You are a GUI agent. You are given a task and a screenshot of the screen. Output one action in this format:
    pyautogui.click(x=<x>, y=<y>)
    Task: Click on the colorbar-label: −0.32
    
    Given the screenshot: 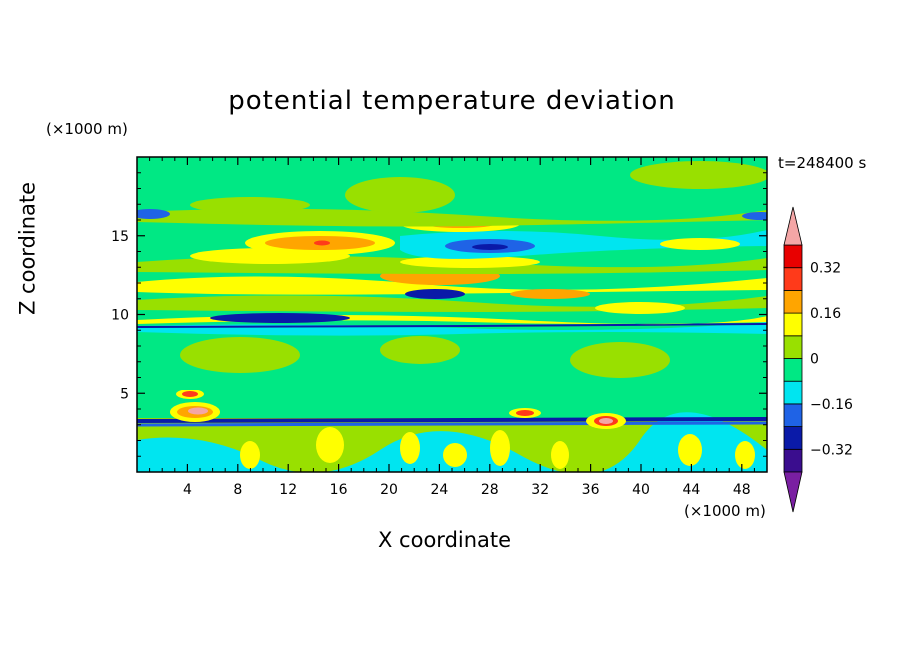 What is the action you would take?
    pyautogui.click(x=831, y=450)
    